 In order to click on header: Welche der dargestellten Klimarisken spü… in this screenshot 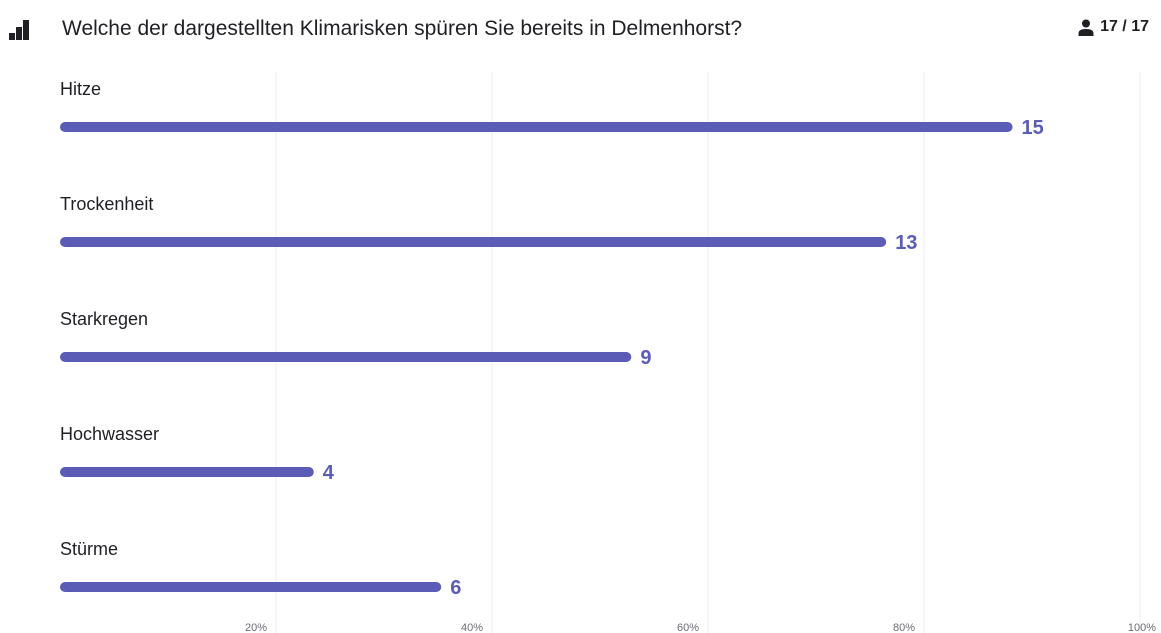, I will do `click(580, 30)`.